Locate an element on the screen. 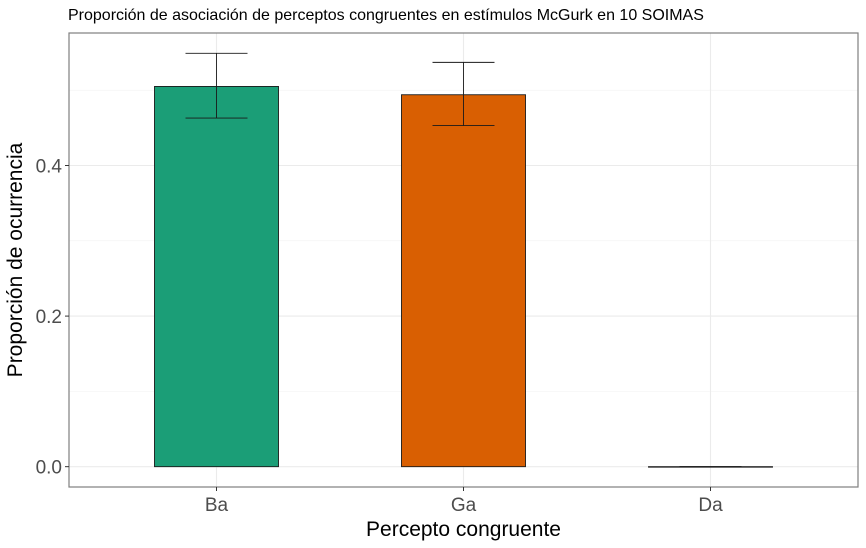 The width and height of the screenshot is (866, 548). y-tick-label: 0.0 is located at coordinates (49, 468).